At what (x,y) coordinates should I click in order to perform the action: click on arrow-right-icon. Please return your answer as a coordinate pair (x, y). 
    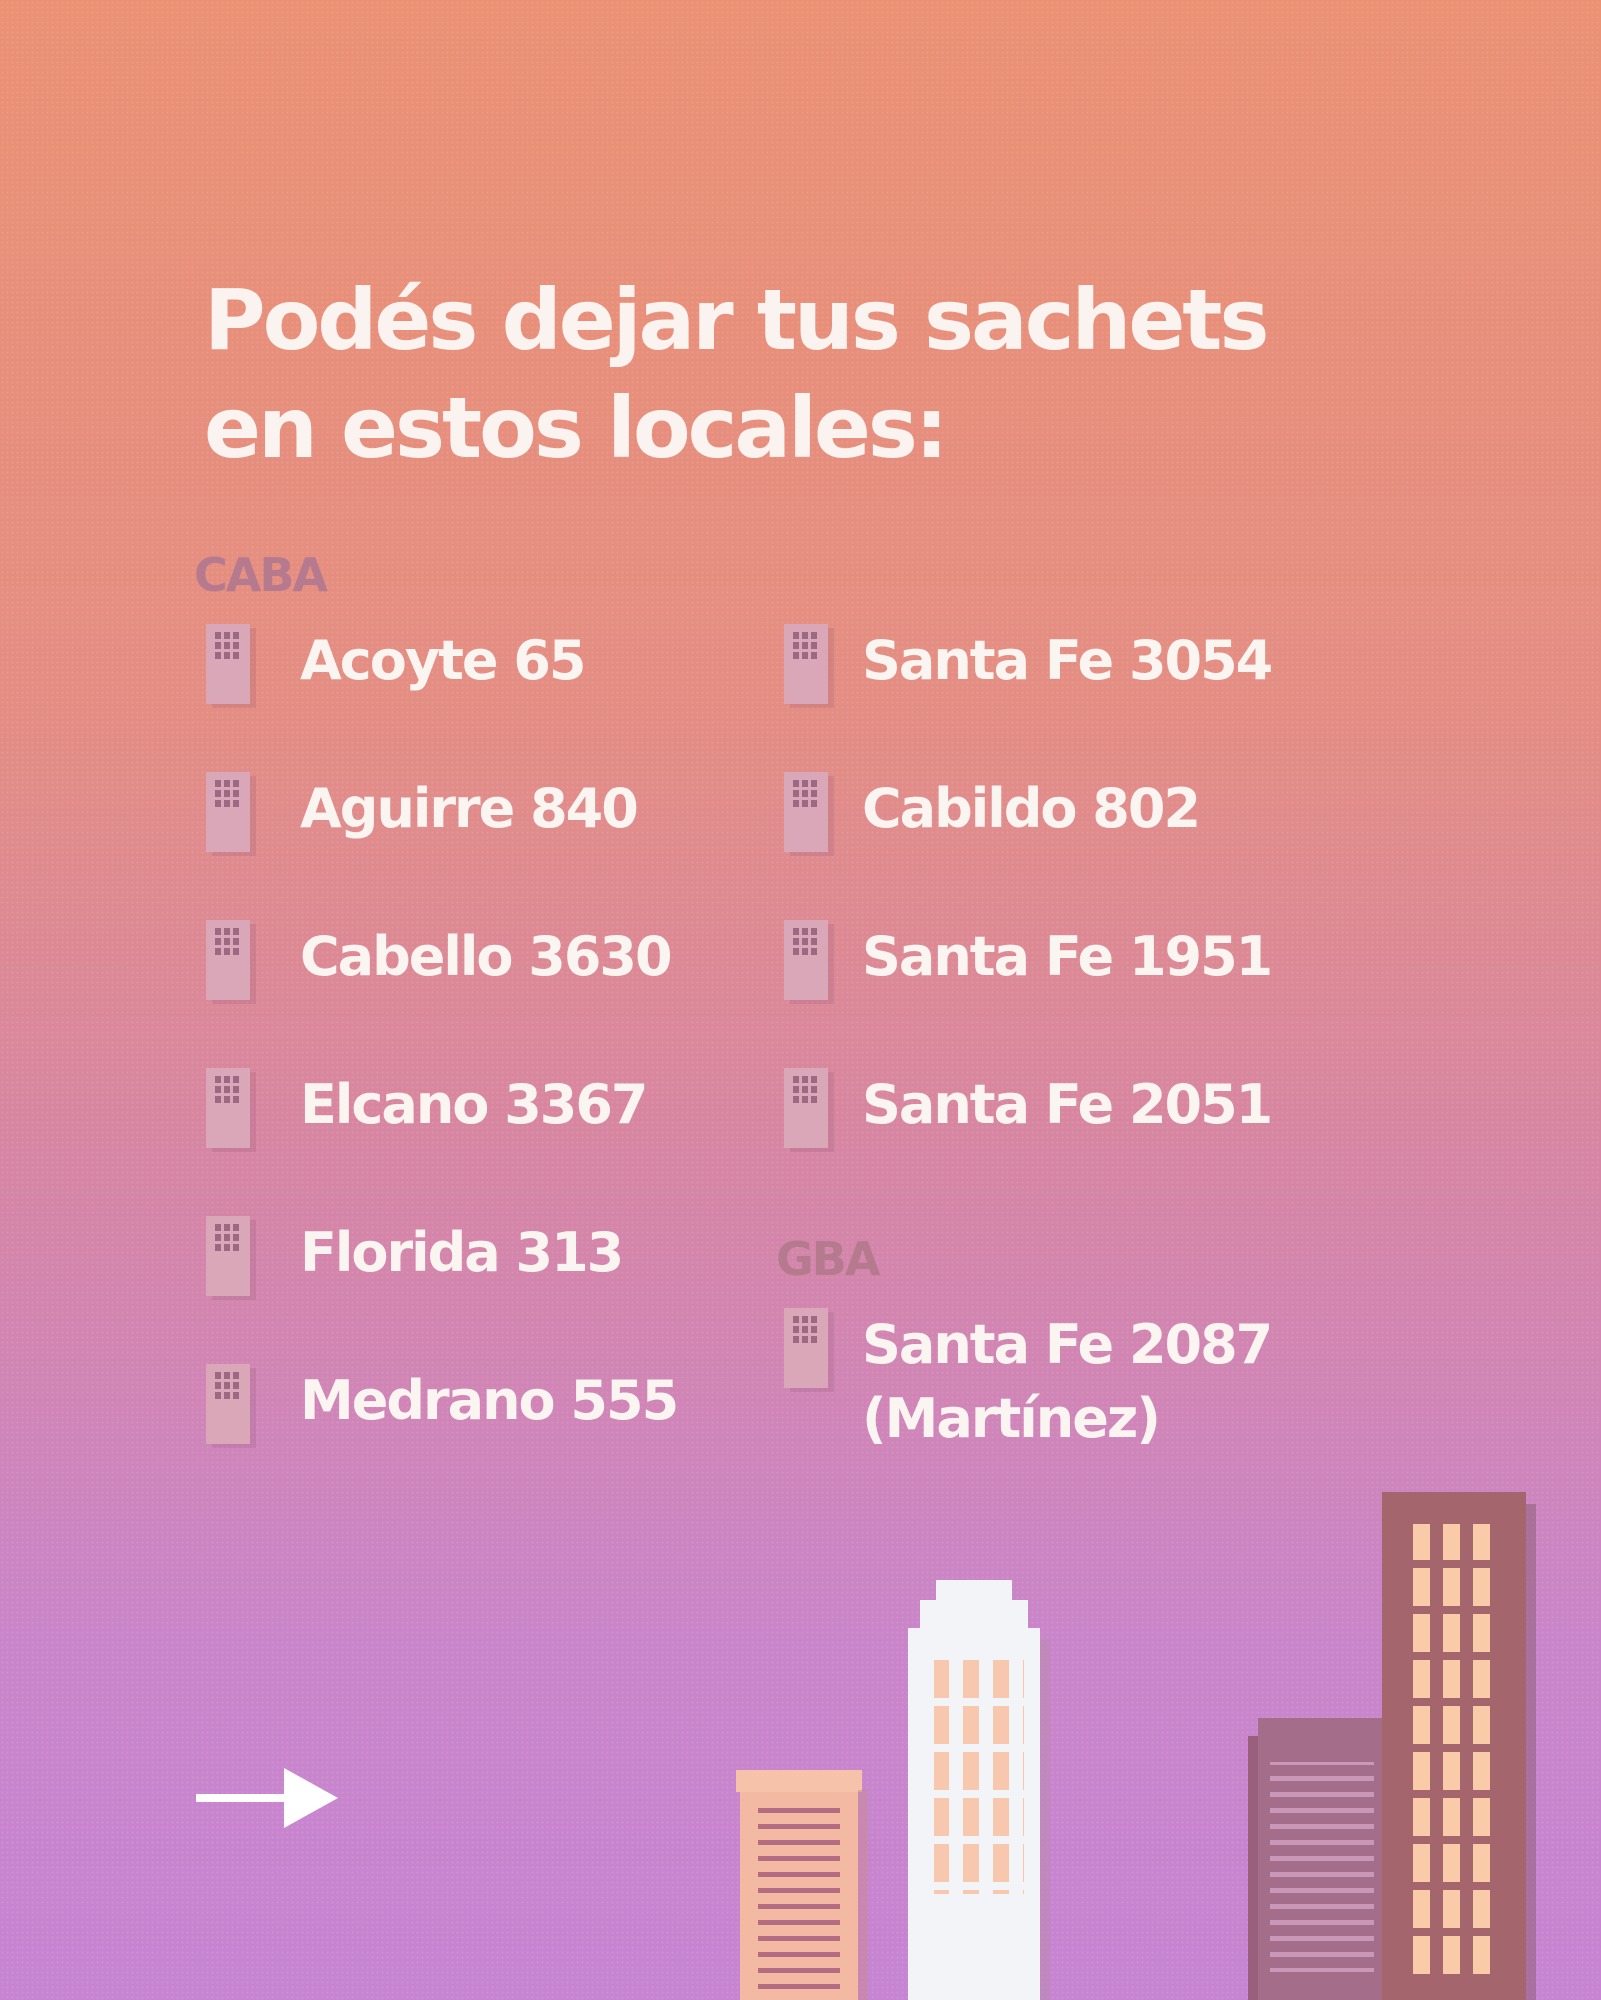
    Looking at the image, I should click on (268, 1798).